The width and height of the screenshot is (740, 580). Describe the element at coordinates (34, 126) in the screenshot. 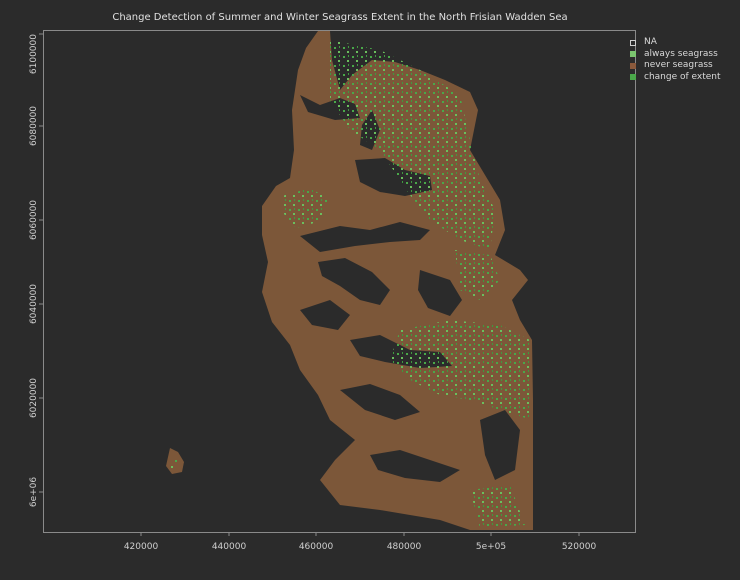

I see `y-tick-label: 6080000` at that location.